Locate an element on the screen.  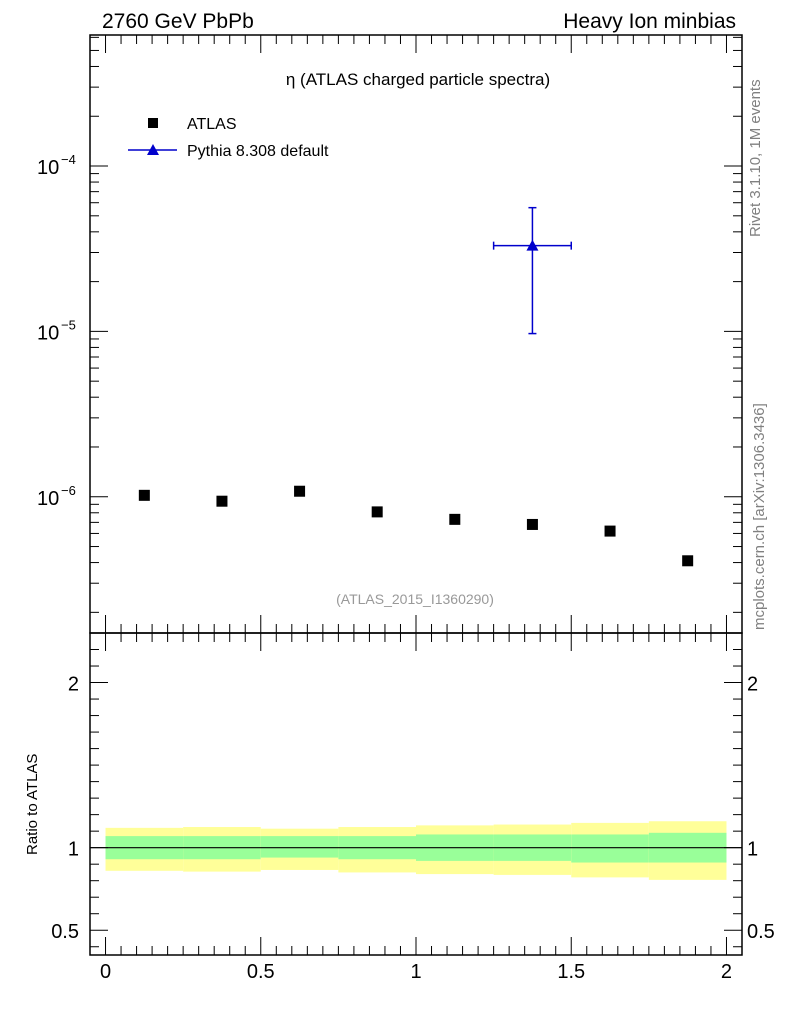
ratio-ylabel: Ratio to ATLAS is located at coordinates (32, 804).